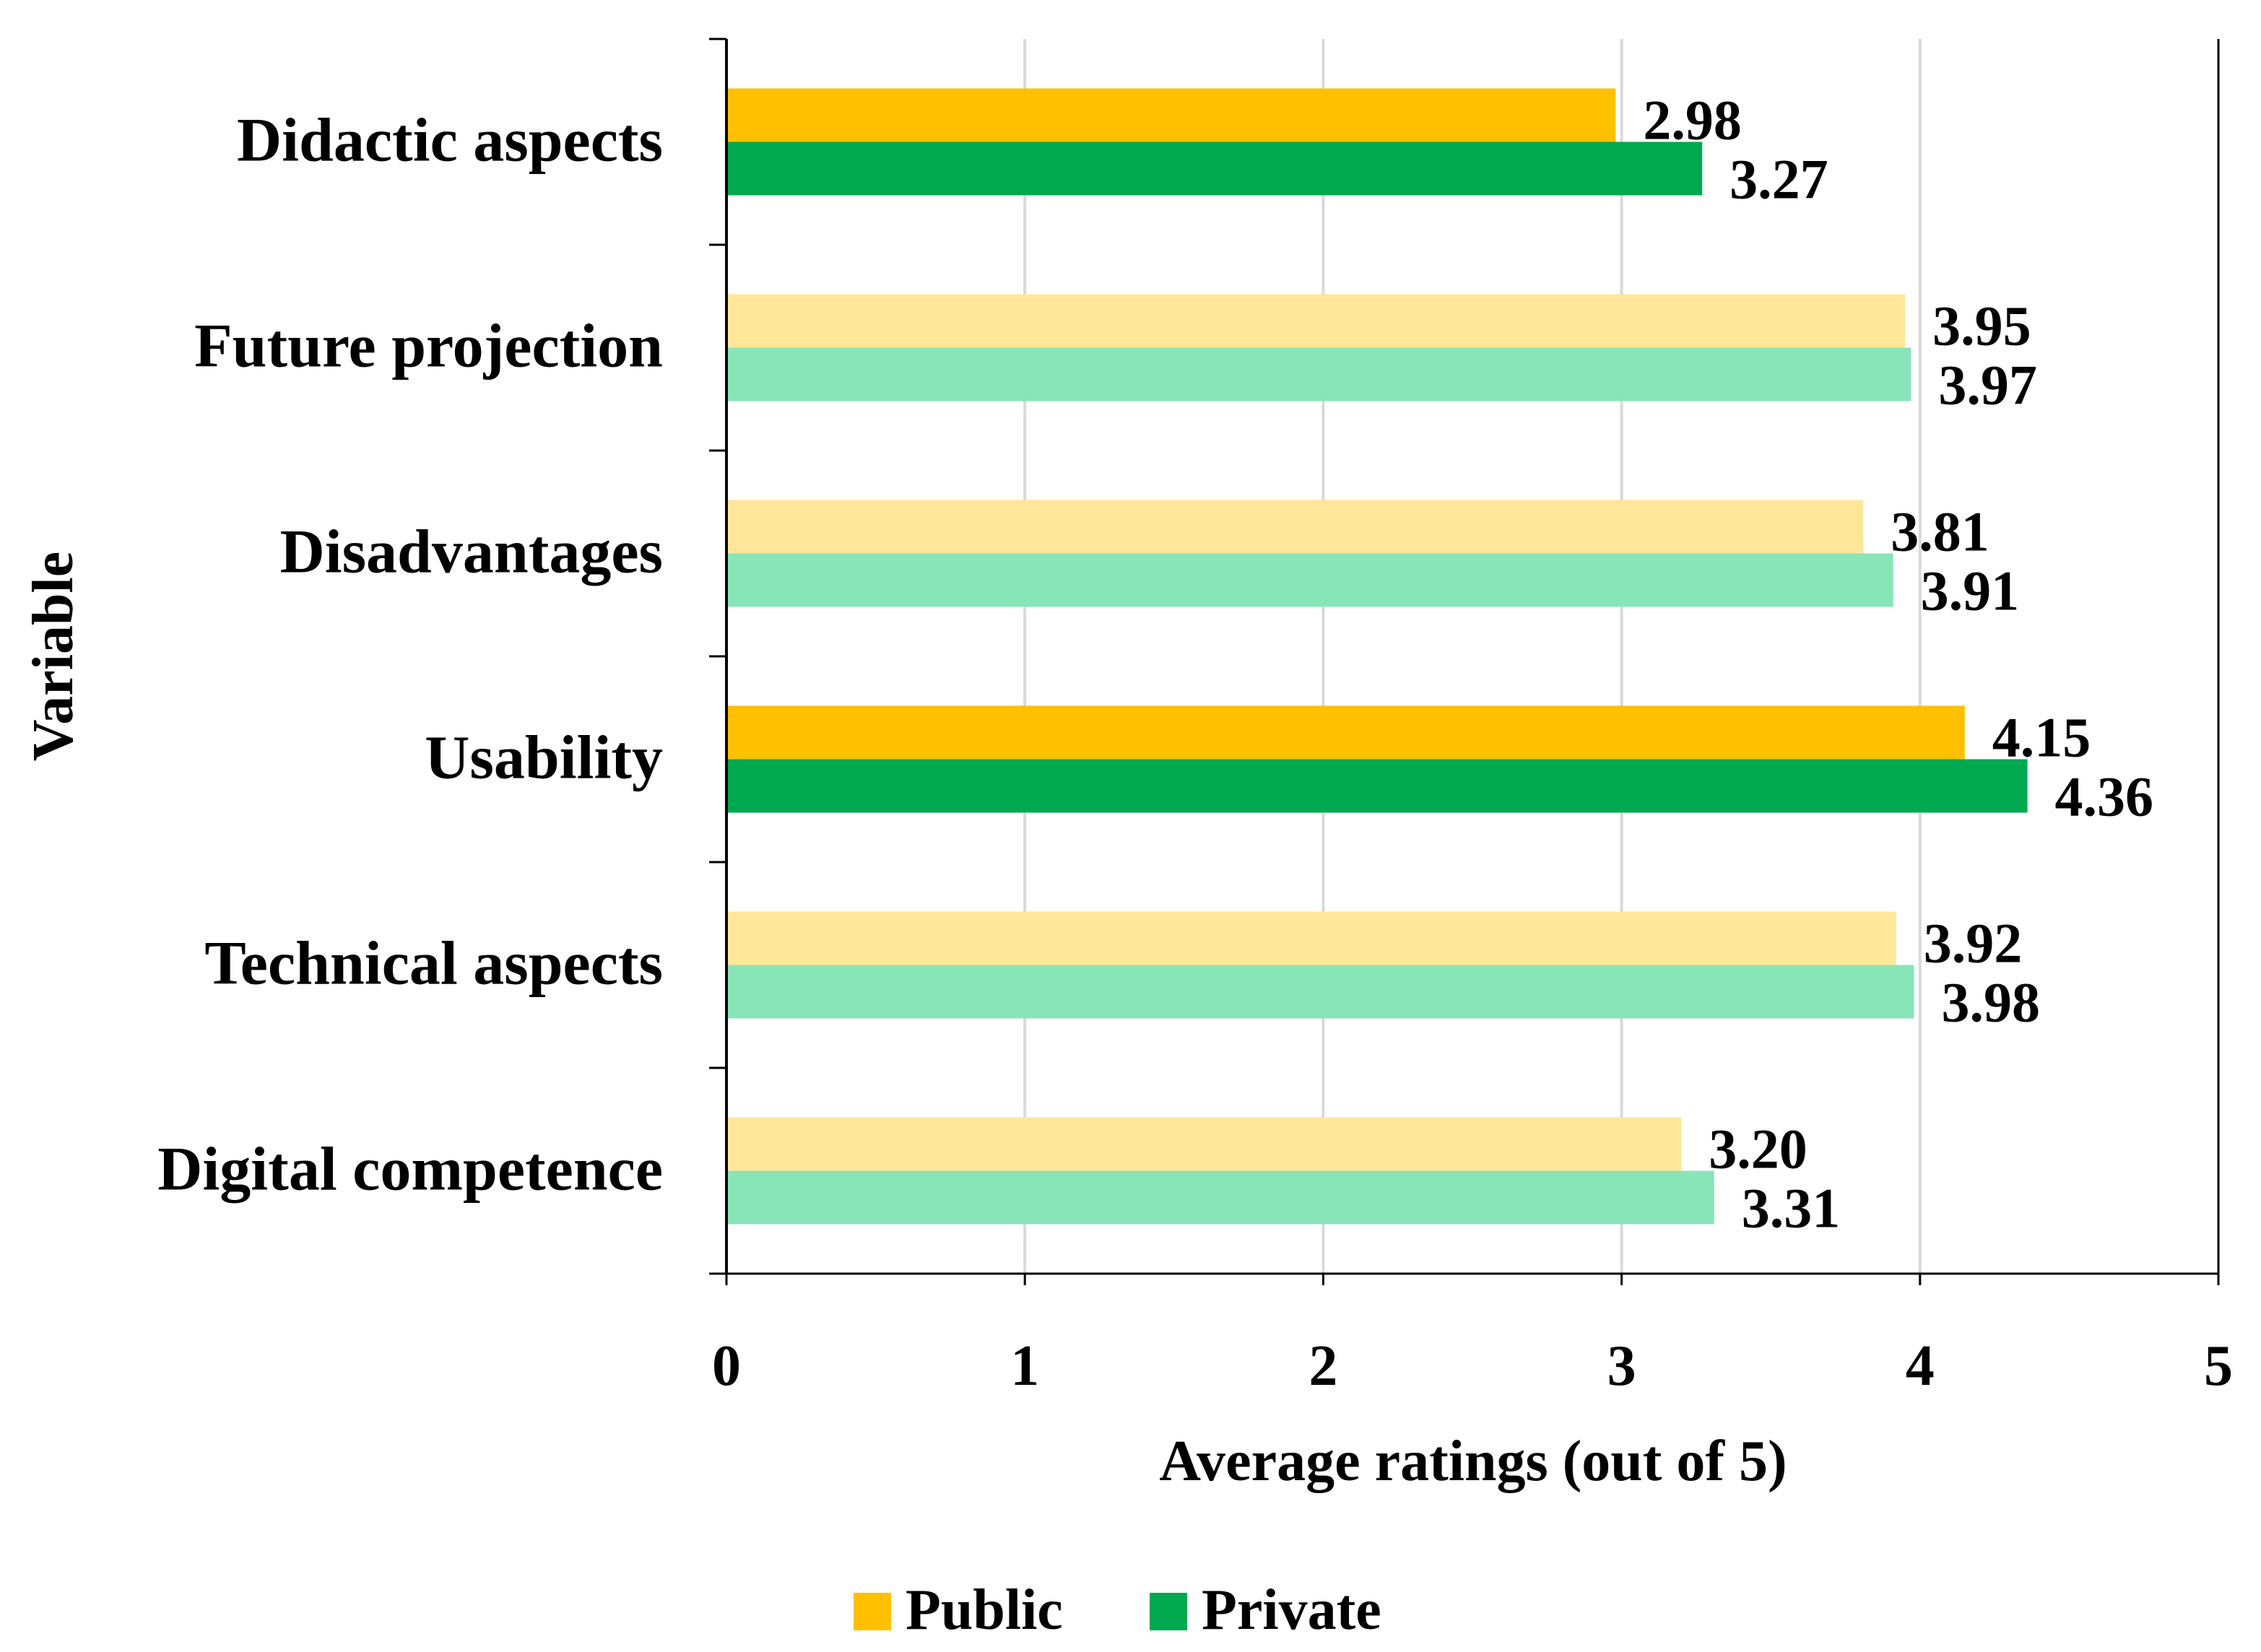  What do you see at coordinates (1692, 120) in the screenshot?
I see `data-label: 2.98` at bounding box center [1692, 120].